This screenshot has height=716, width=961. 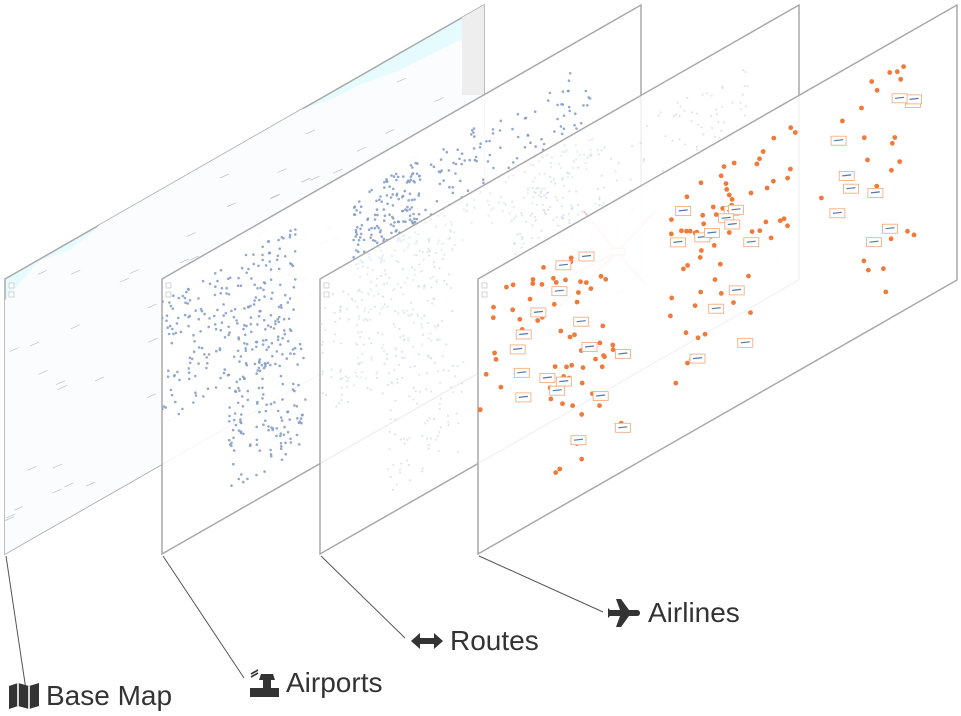 What do you see at coordinates (315, 683) in the screenshot?
I see `layer-label-airports: Airports` at bounding box center [315, 683].